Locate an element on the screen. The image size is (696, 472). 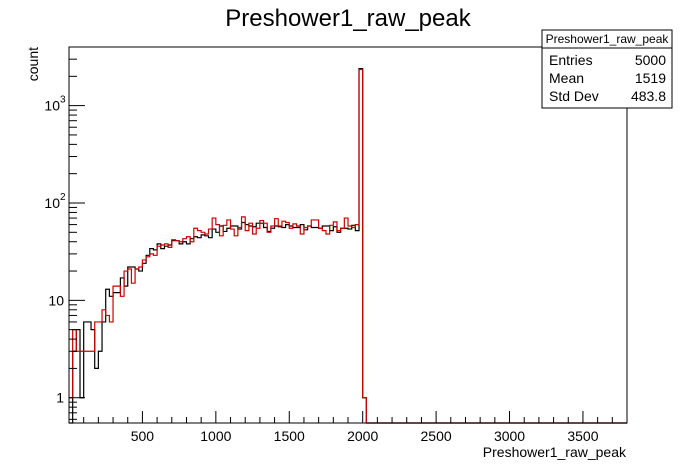
y-axis-label: count is located at coordinates (33, 64).